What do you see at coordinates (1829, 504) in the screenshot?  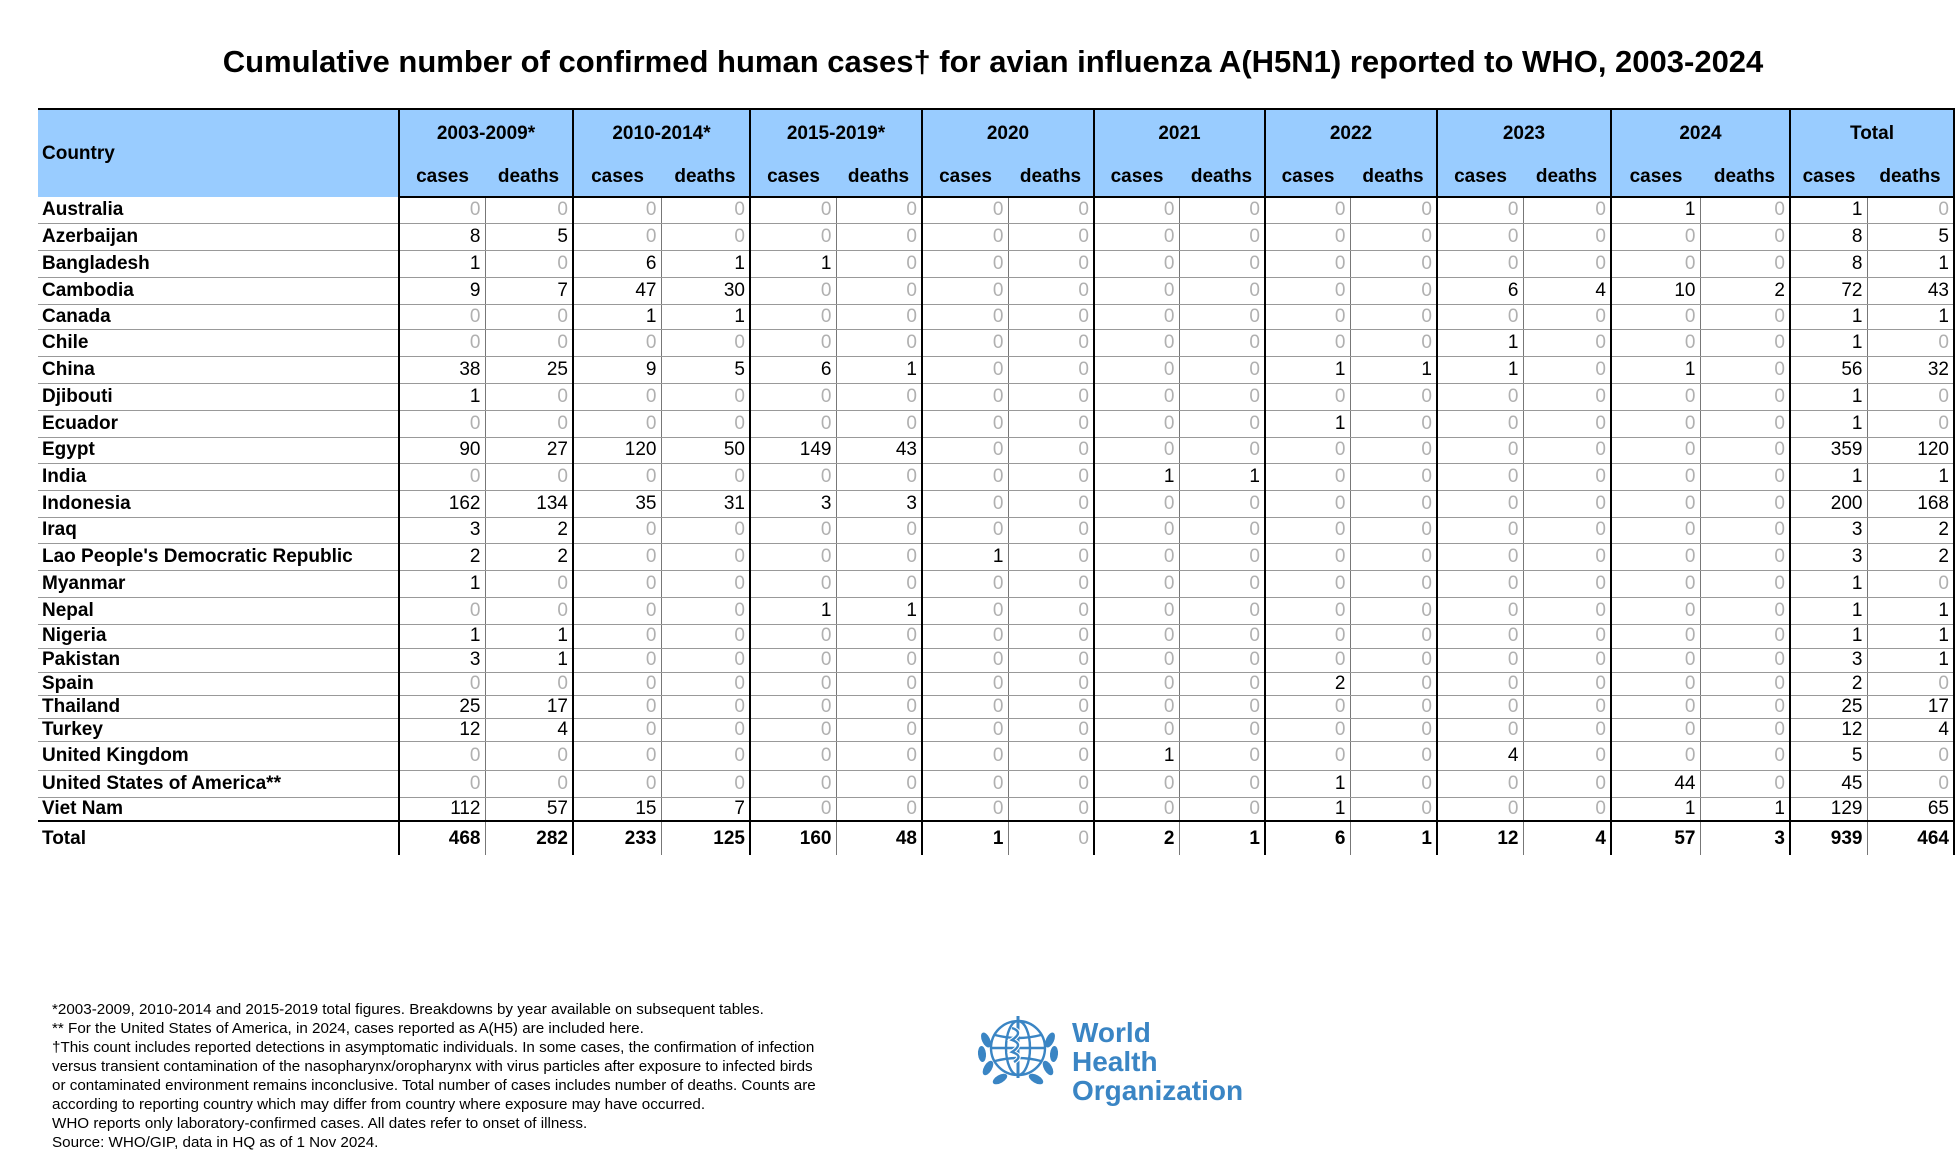 I see `cases-cell: 200` at bounding box center [1829, 504].